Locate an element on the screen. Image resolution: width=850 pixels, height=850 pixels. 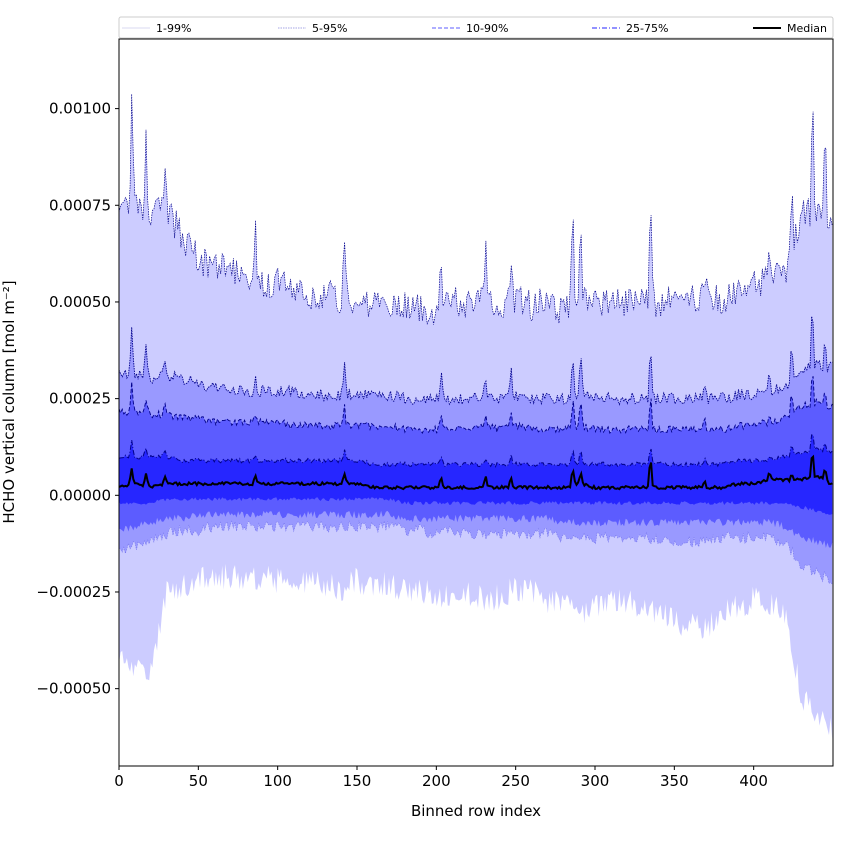
y-tick-label: 0.00075 is located at coordinates (80, 205).